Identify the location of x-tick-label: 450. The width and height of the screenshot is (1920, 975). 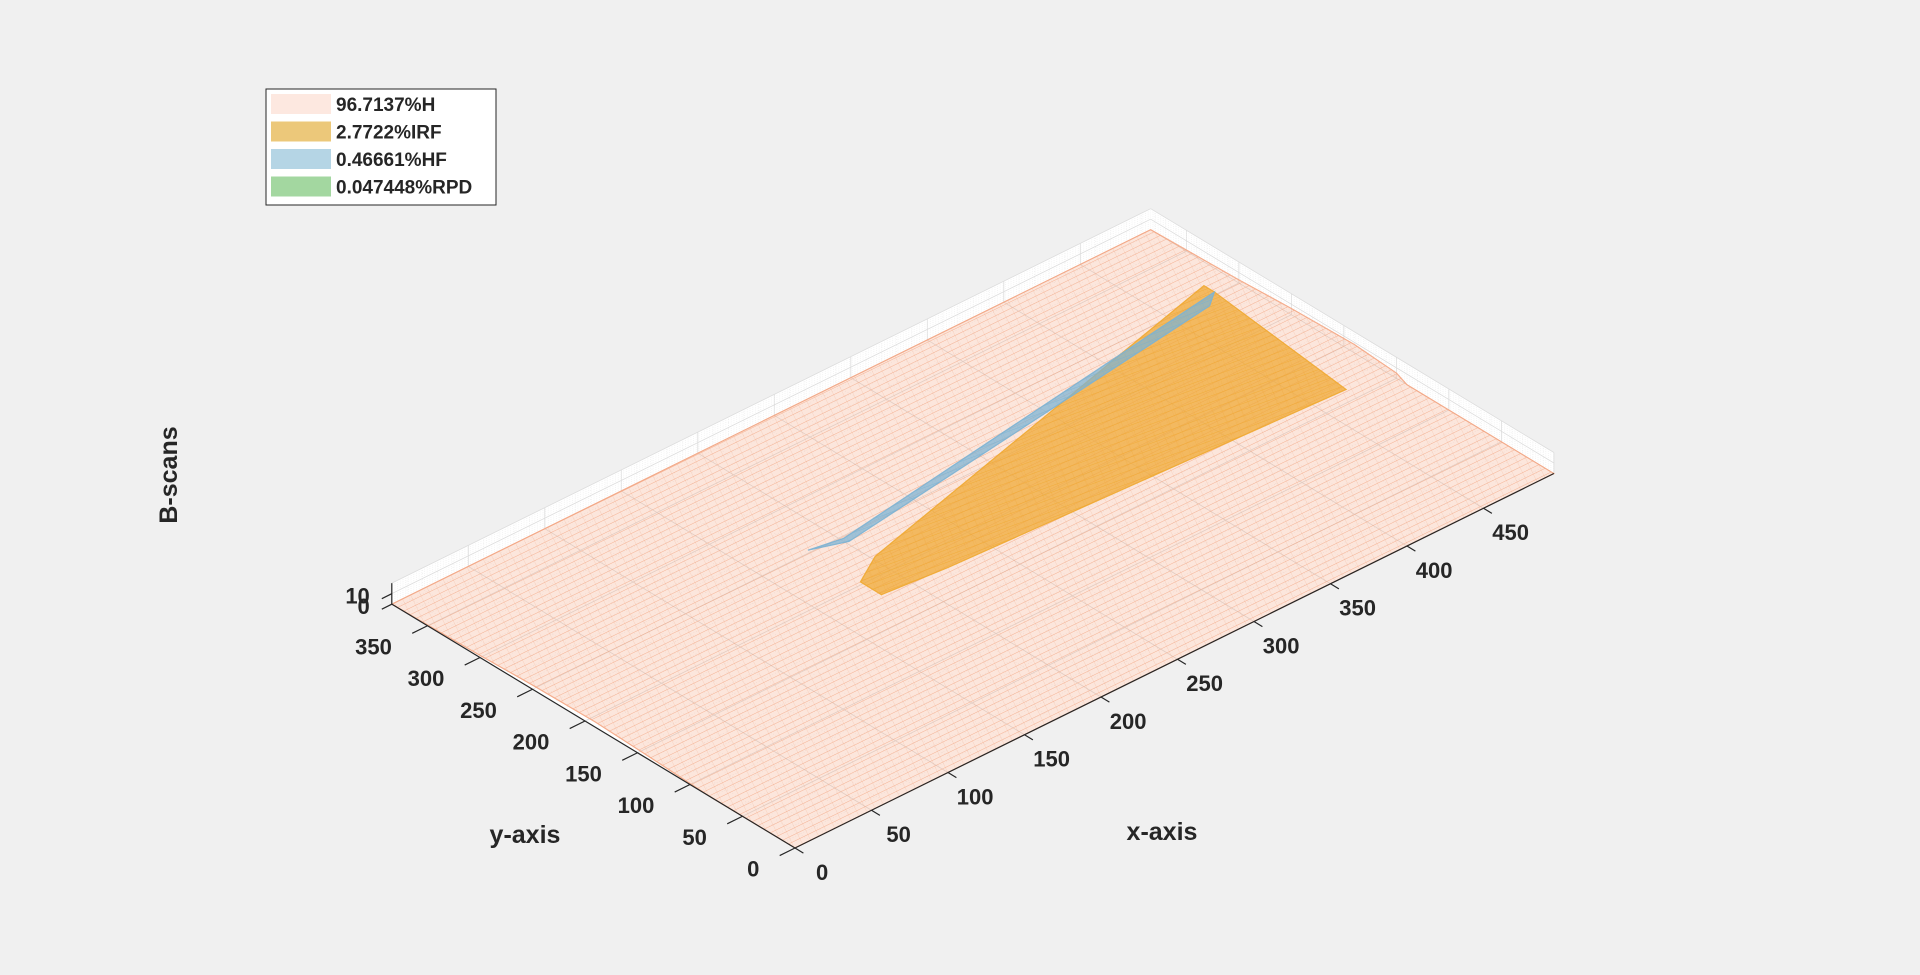
(1510, 532).